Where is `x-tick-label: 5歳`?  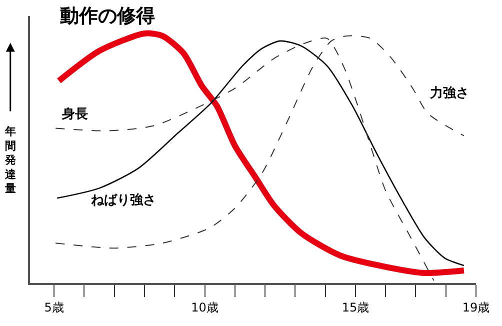 x-tick-label: 5歳 is located at coordinates (54, 307).